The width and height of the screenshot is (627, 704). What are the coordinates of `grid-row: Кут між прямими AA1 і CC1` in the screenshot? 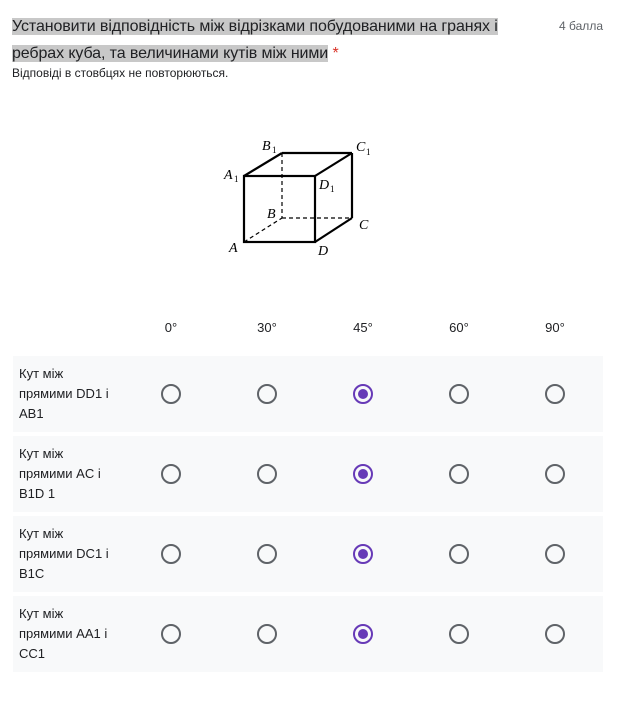 It's located at (308, 634).